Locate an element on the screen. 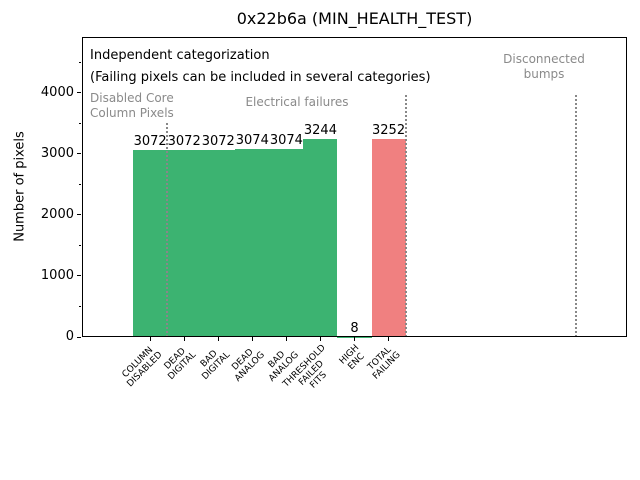  bar-value-label-dead-digital: 3072 is located at coordinates (184, 141).